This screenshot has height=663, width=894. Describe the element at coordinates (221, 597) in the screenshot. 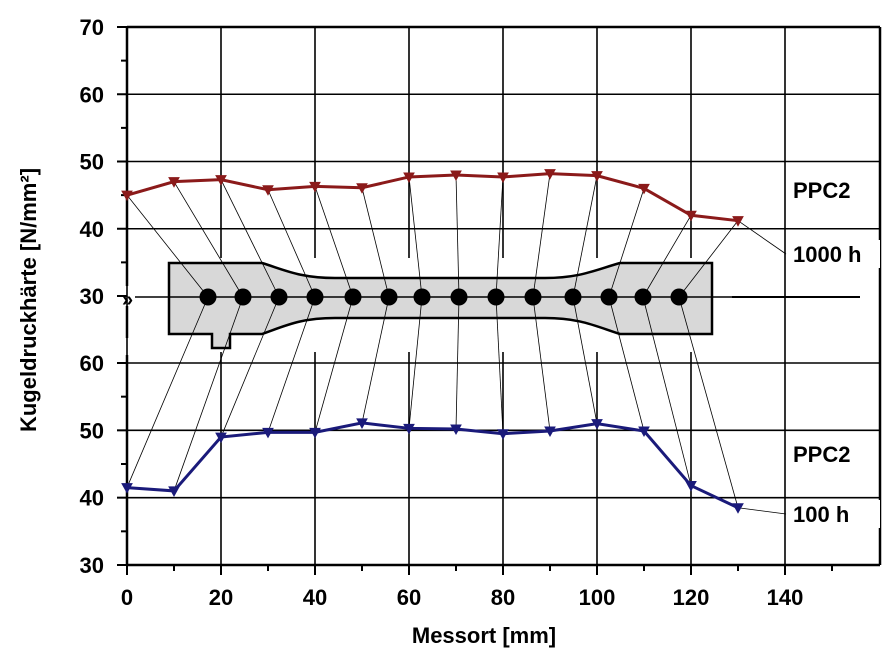

I see `x-tick-label: 20` at that location.